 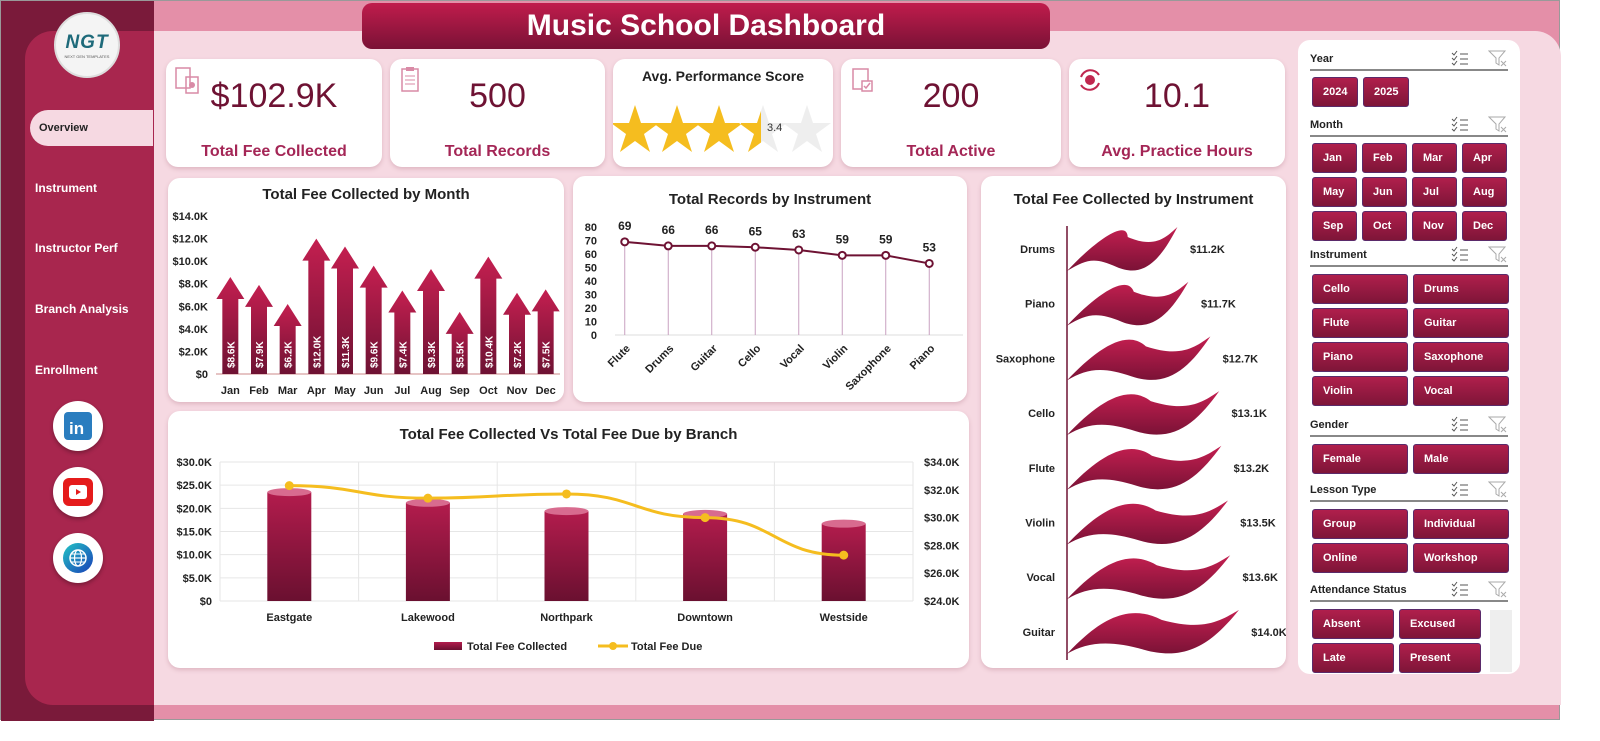 What do you see at coordinates (1360, 391) in the screenshot?
I see `slicer-button-violin: Violin` at bounding box center [1360, 391].